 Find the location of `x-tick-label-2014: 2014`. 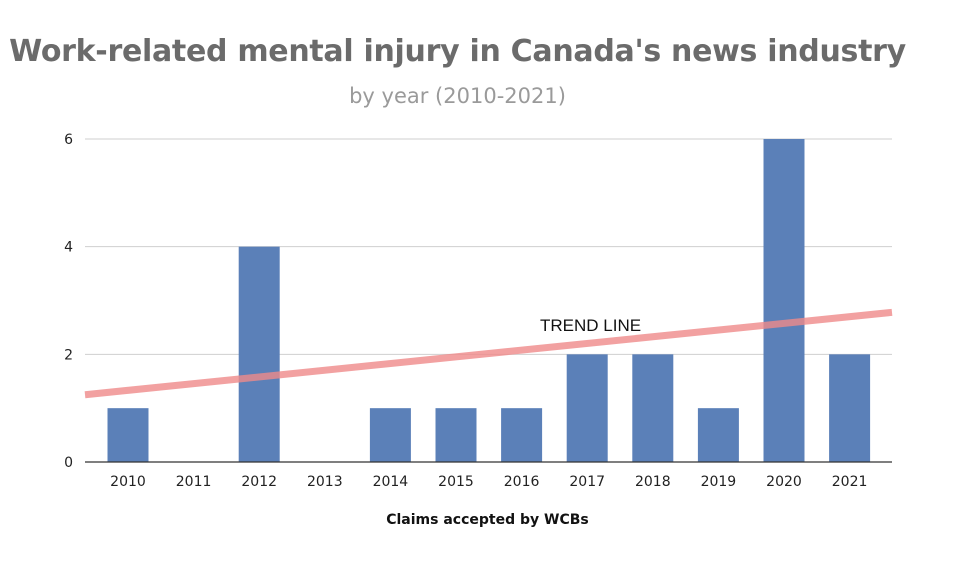

x-tick-label-2014: 2014 is located at coordinates (391, 482).